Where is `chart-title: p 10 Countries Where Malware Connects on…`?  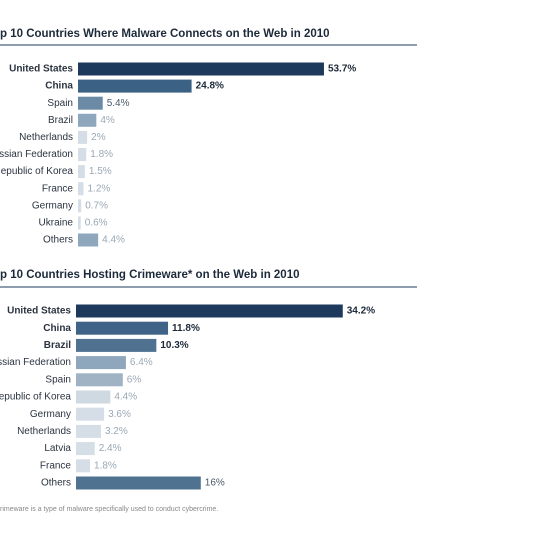 chart-title: p 10 Countries Where Malware Connects on… is located at coordinates (165, 34).